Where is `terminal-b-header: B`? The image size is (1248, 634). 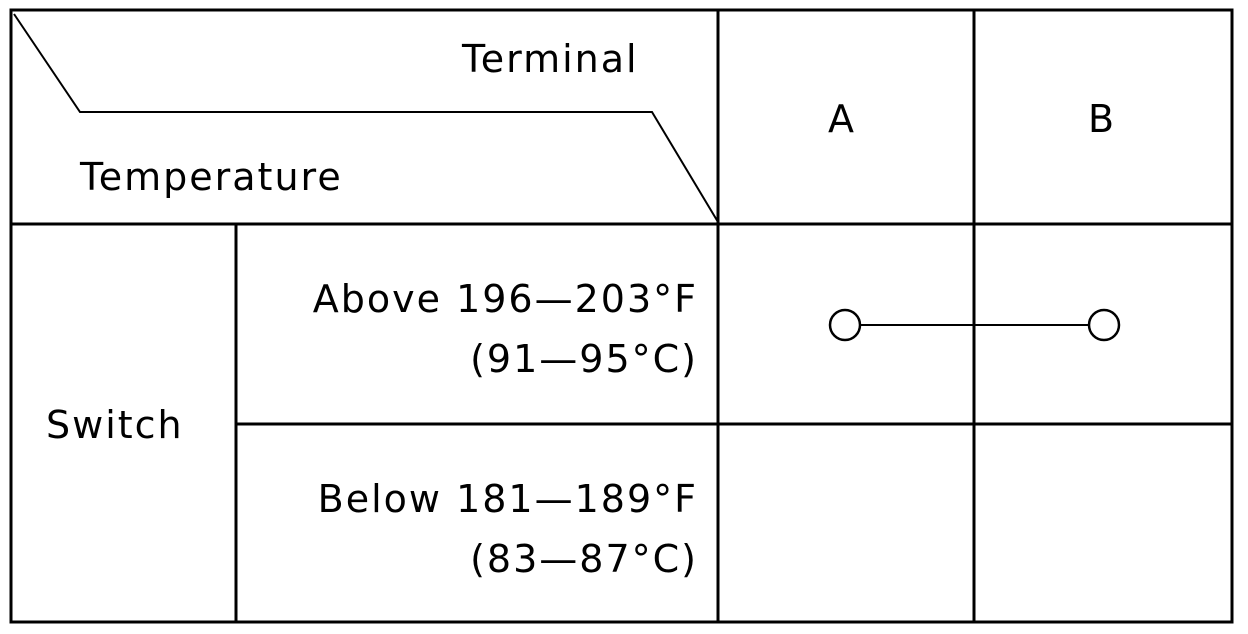 terminal-b-header: B is located at coordinates (1102, 119).